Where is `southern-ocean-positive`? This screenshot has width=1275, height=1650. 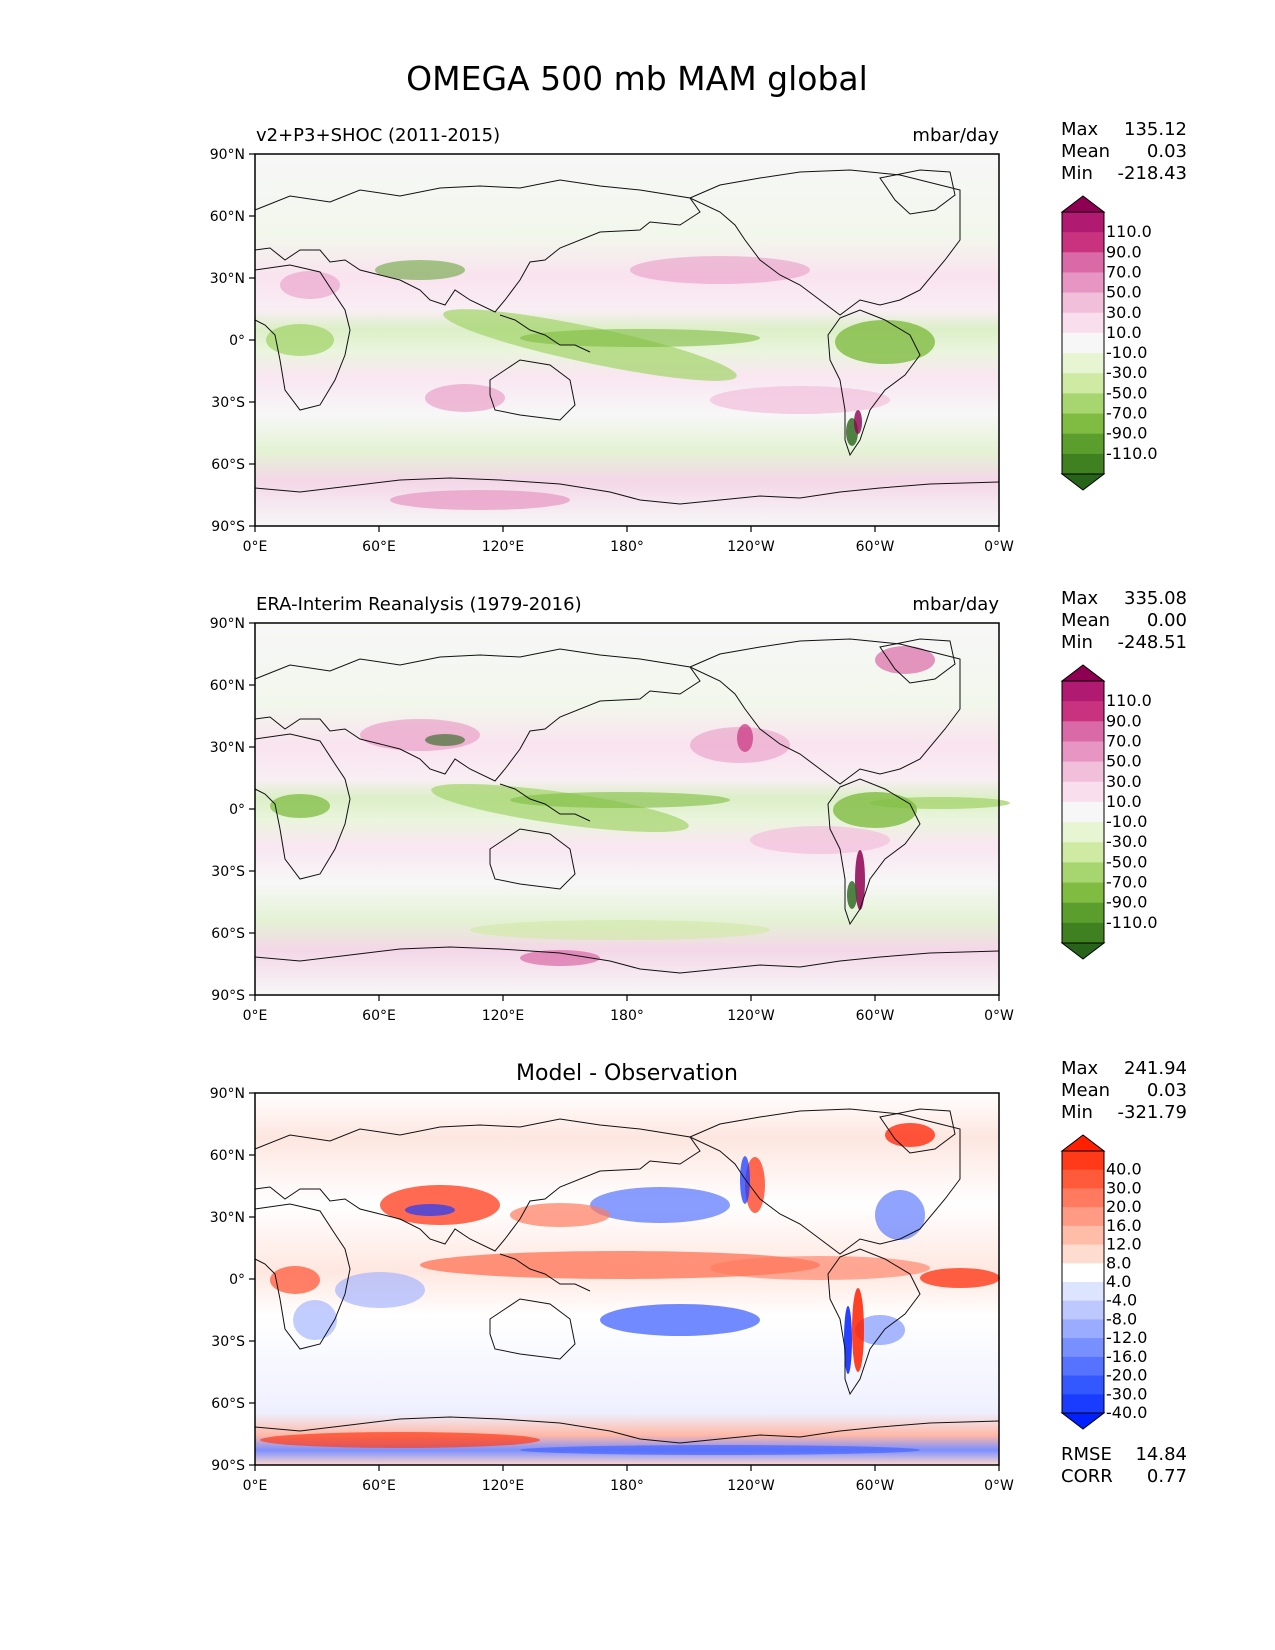 southern-ocean-positive is located at coordinates (400, 1440).